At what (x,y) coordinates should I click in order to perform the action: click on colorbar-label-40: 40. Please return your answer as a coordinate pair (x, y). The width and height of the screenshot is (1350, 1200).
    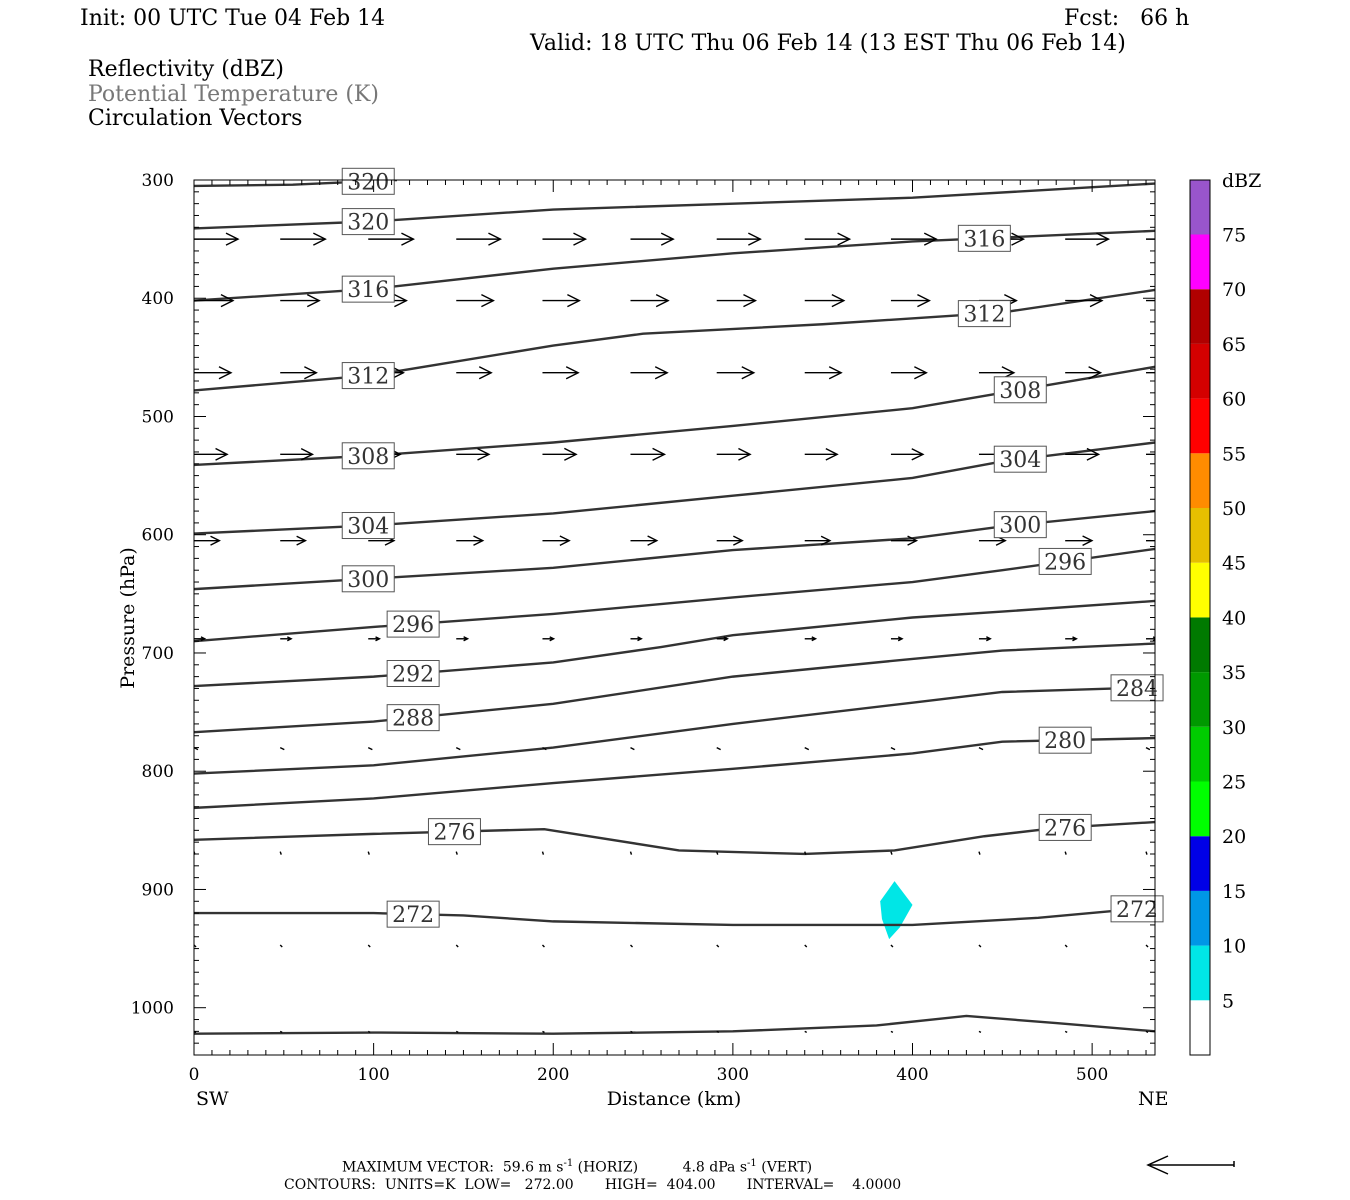
    Looking at the image, I should click on (1234, 618).